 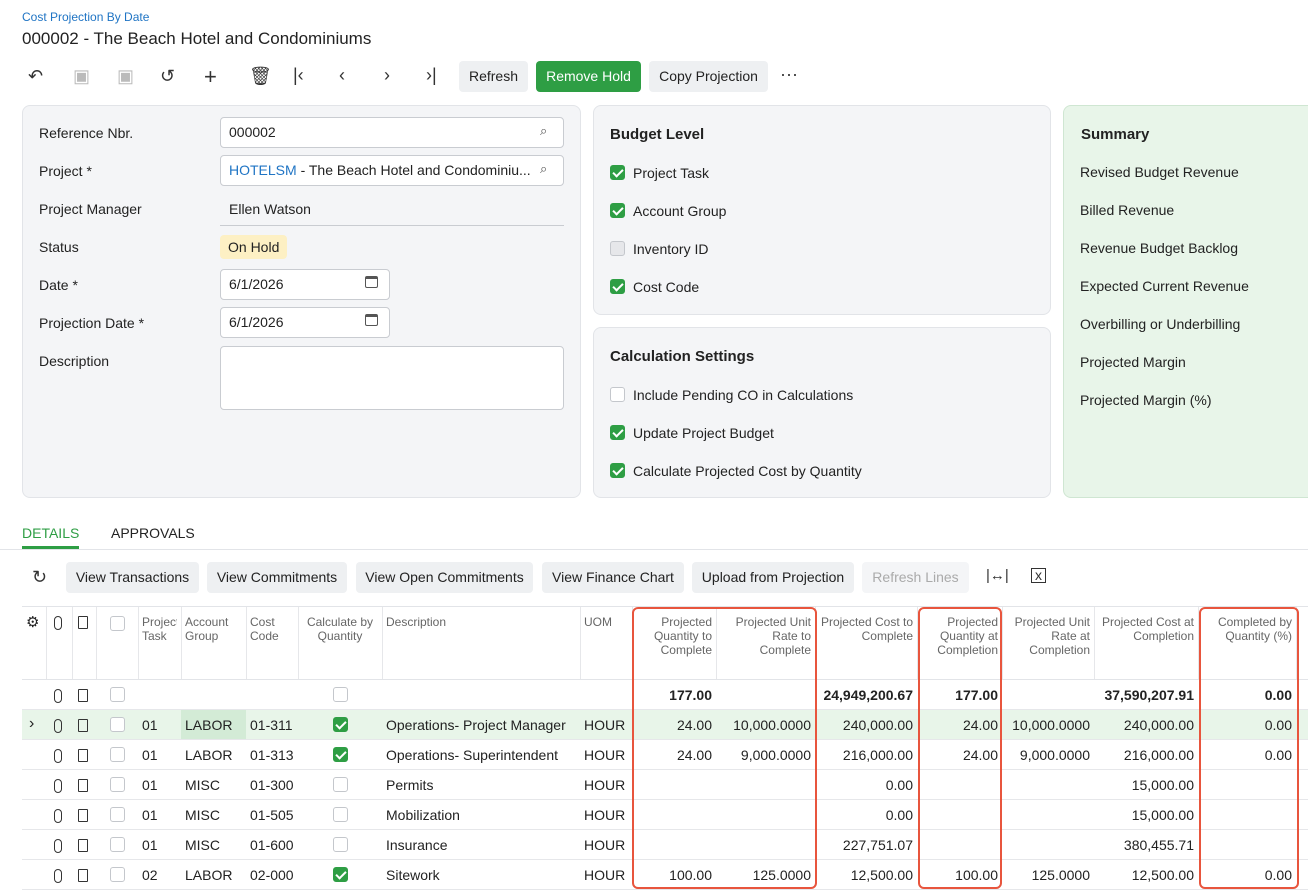 I want to click on column-header: UOM, so click(x=606, y=622).